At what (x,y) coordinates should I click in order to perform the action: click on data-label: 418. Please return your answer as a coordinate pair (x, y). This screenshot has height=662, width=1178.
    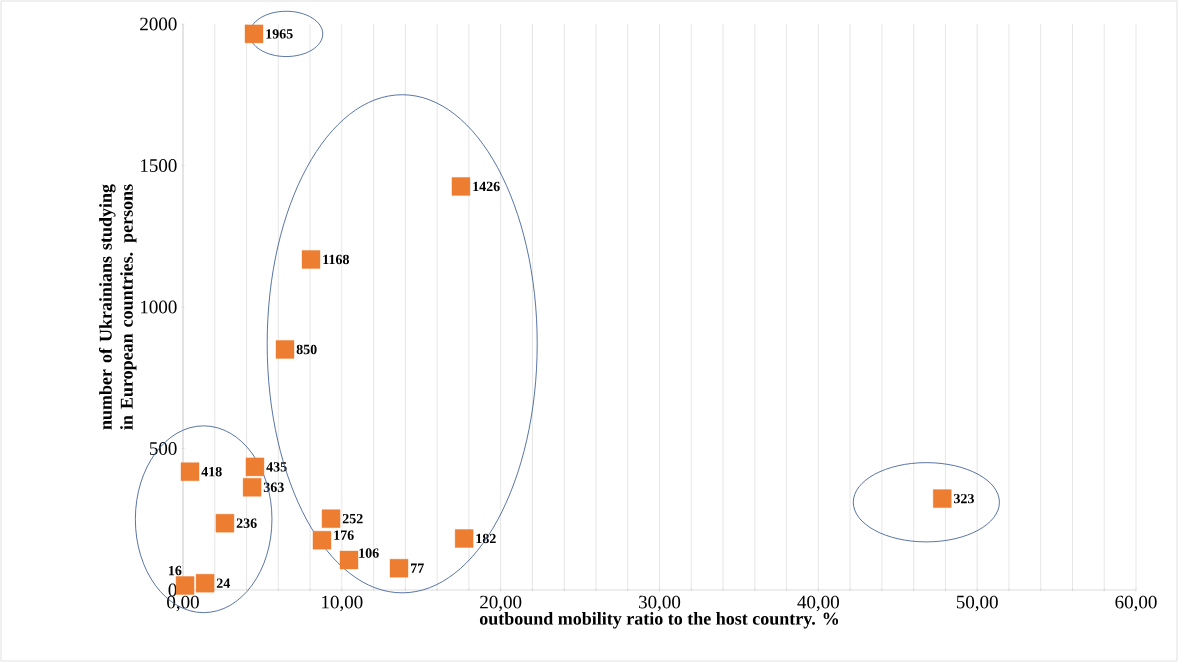
    Looking at the image, I should click on (211, 471).